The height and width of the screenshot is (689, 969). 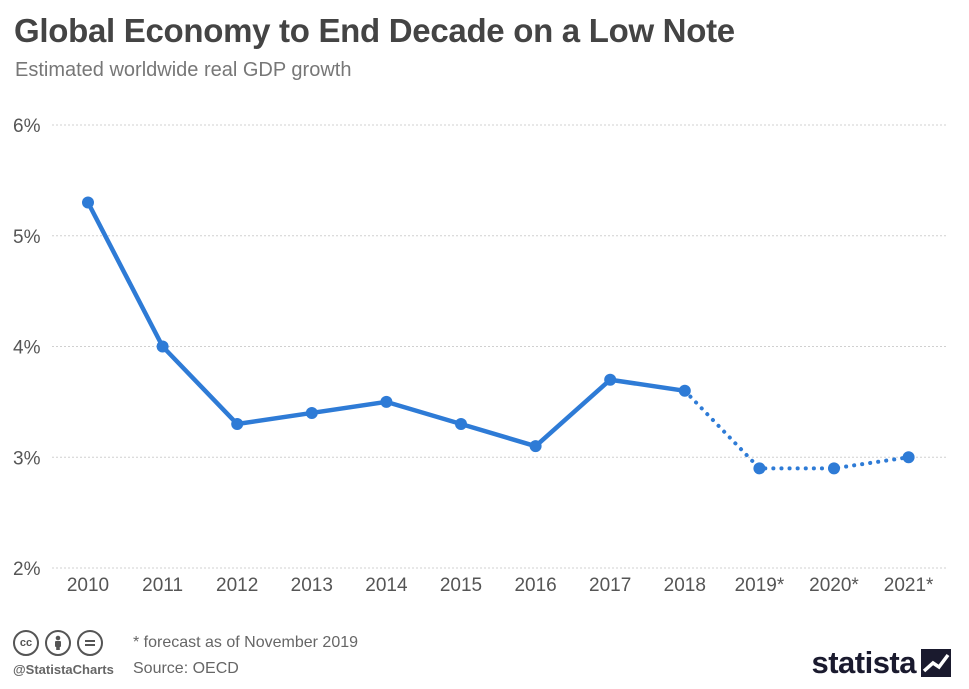 I want to click on y-tick-label: 3%, so click(x=27, y=458).